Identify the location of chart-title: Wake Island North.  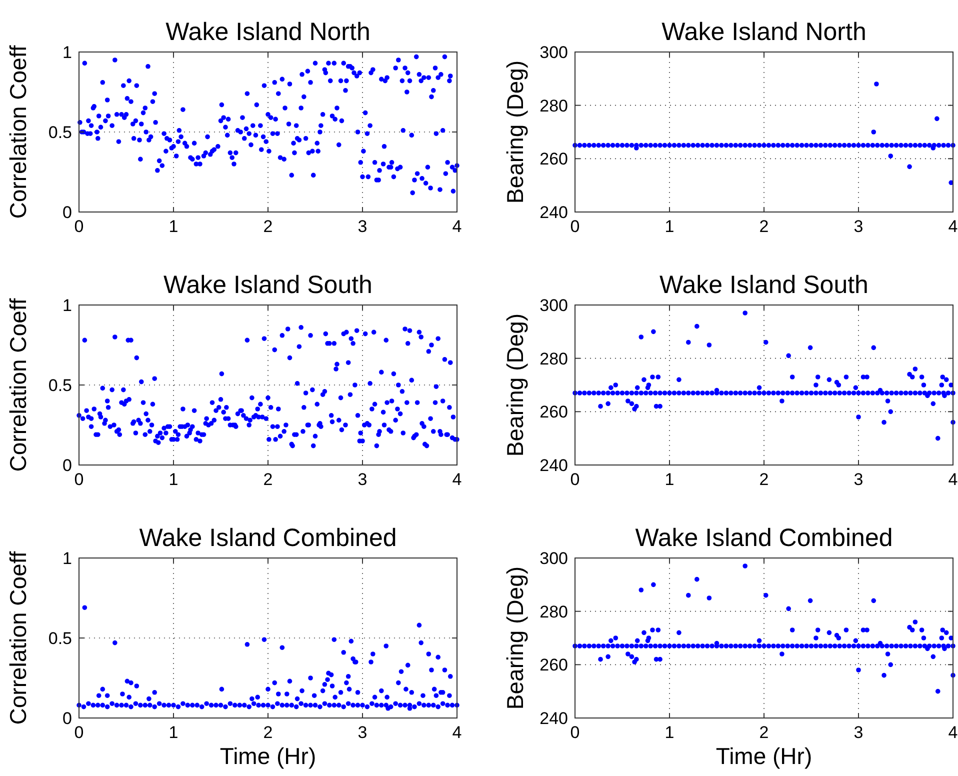
(764, 32).